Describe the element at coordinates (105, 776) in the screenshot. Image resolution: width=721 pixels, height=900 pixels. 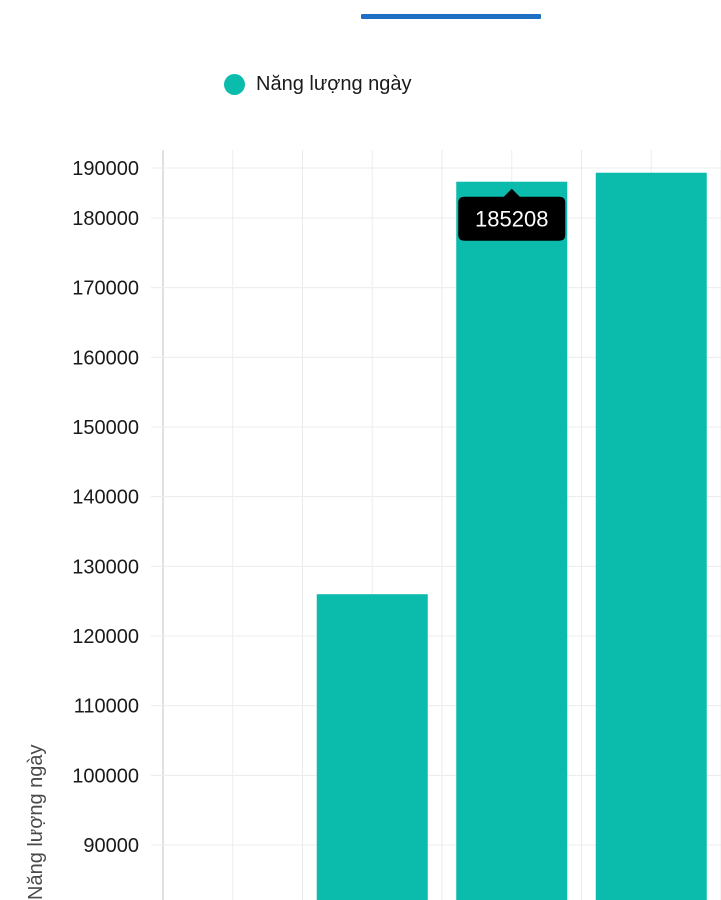
I see `y-tick-label: 100000` at that location.